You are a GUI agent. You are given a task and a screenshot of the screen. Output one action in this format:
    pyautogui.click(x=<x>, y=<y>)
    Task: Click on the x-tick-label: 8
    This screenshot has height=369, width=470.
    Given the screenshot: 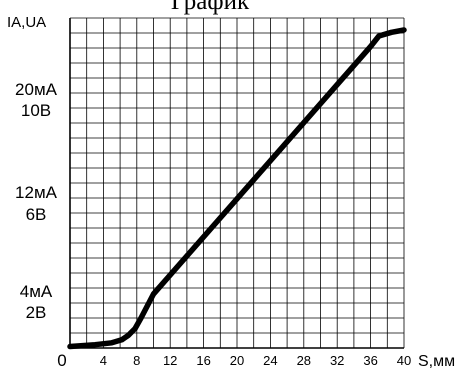 What is the action you would take?
    pyautogui.click(x=136, y=360)
    